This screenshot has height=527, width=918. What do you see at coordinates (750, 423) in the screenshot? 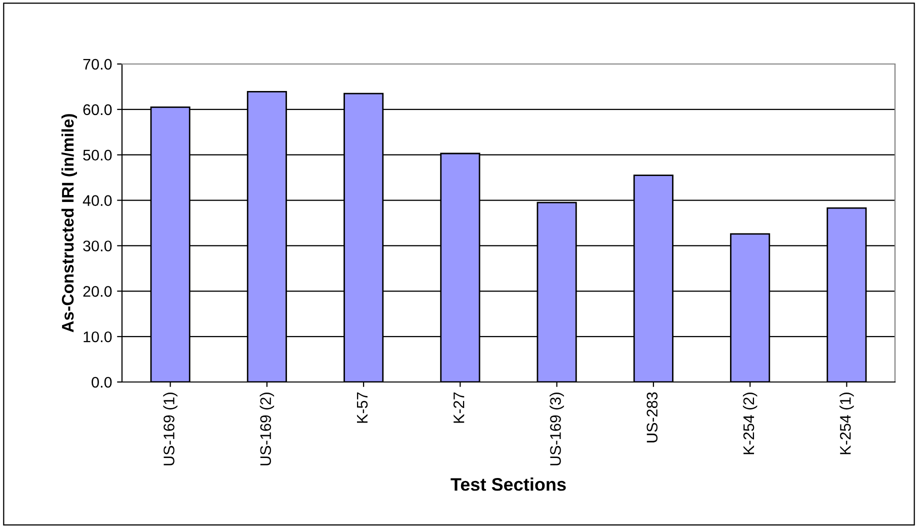
I see `x-tick-label: K-254 (2)` at bounding box center [750, 423].